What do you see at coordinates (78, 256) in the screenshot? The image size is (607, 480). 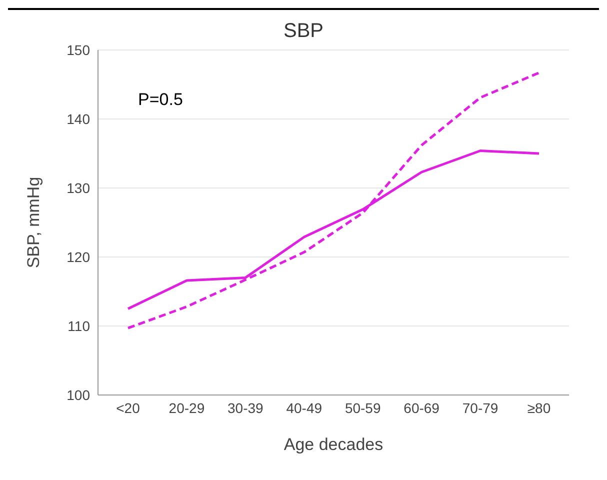 I see `y-tick-label: 120` at bounding box center [78, 256].